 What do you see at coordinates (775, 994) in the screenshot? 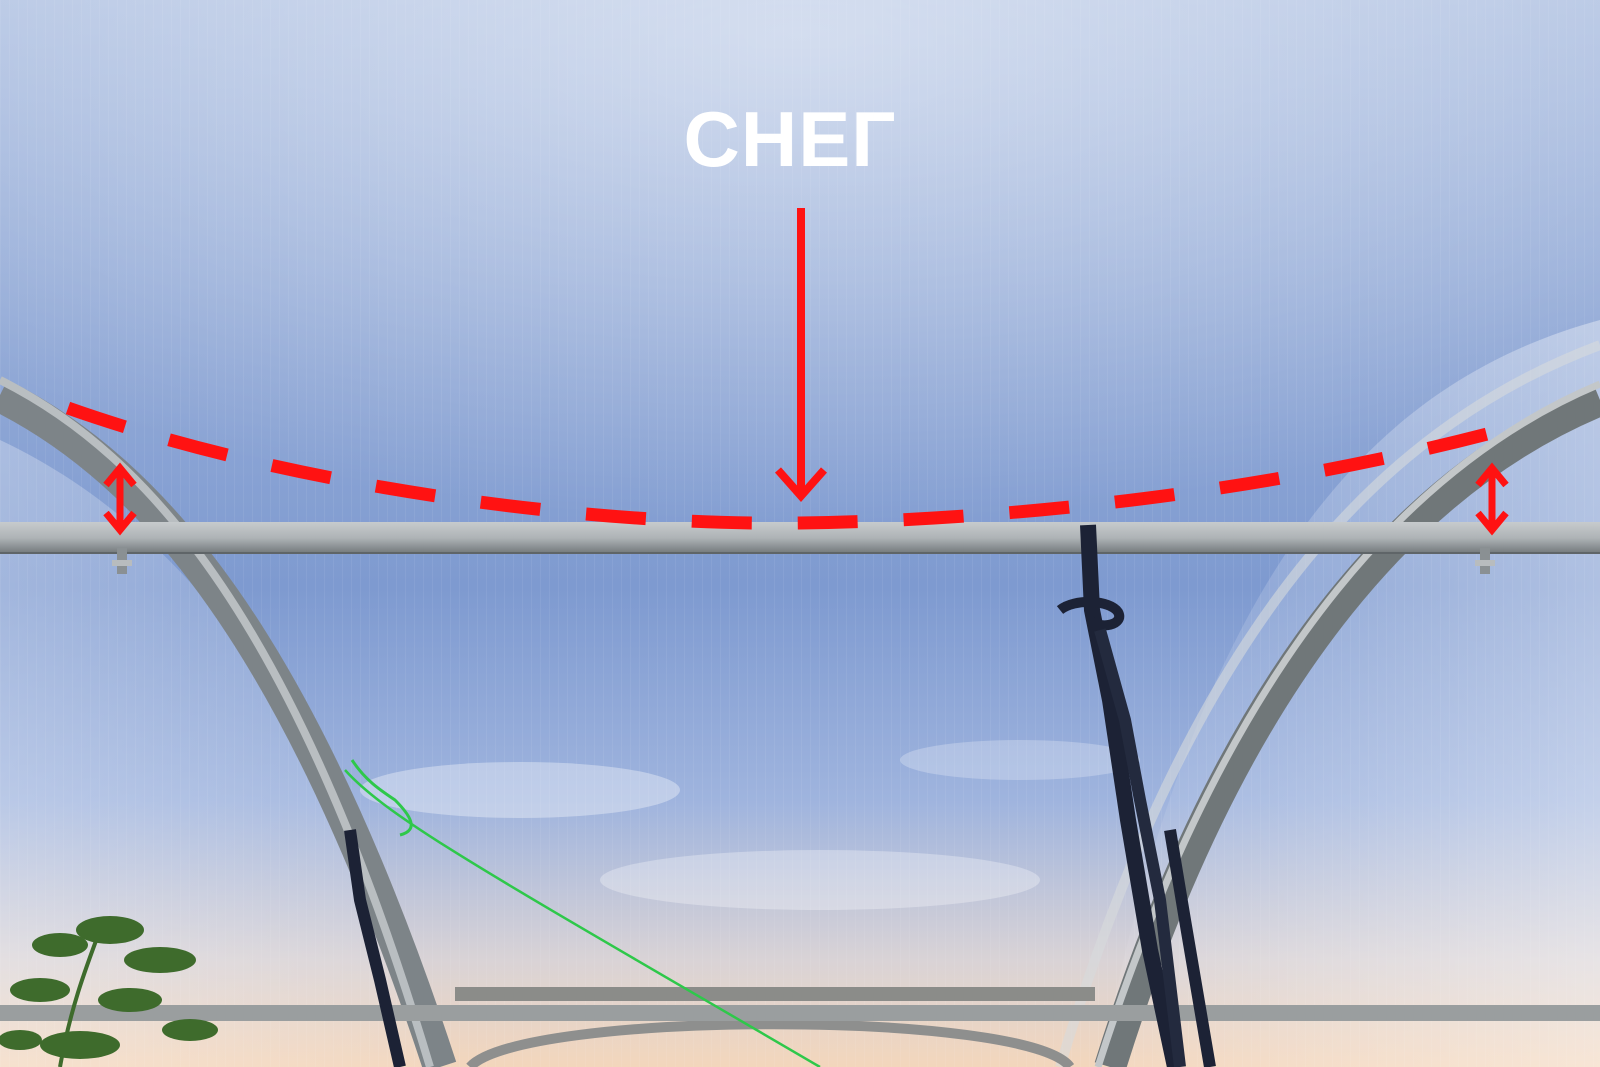
I see `lower-rail` at bounding box center [775, 994].